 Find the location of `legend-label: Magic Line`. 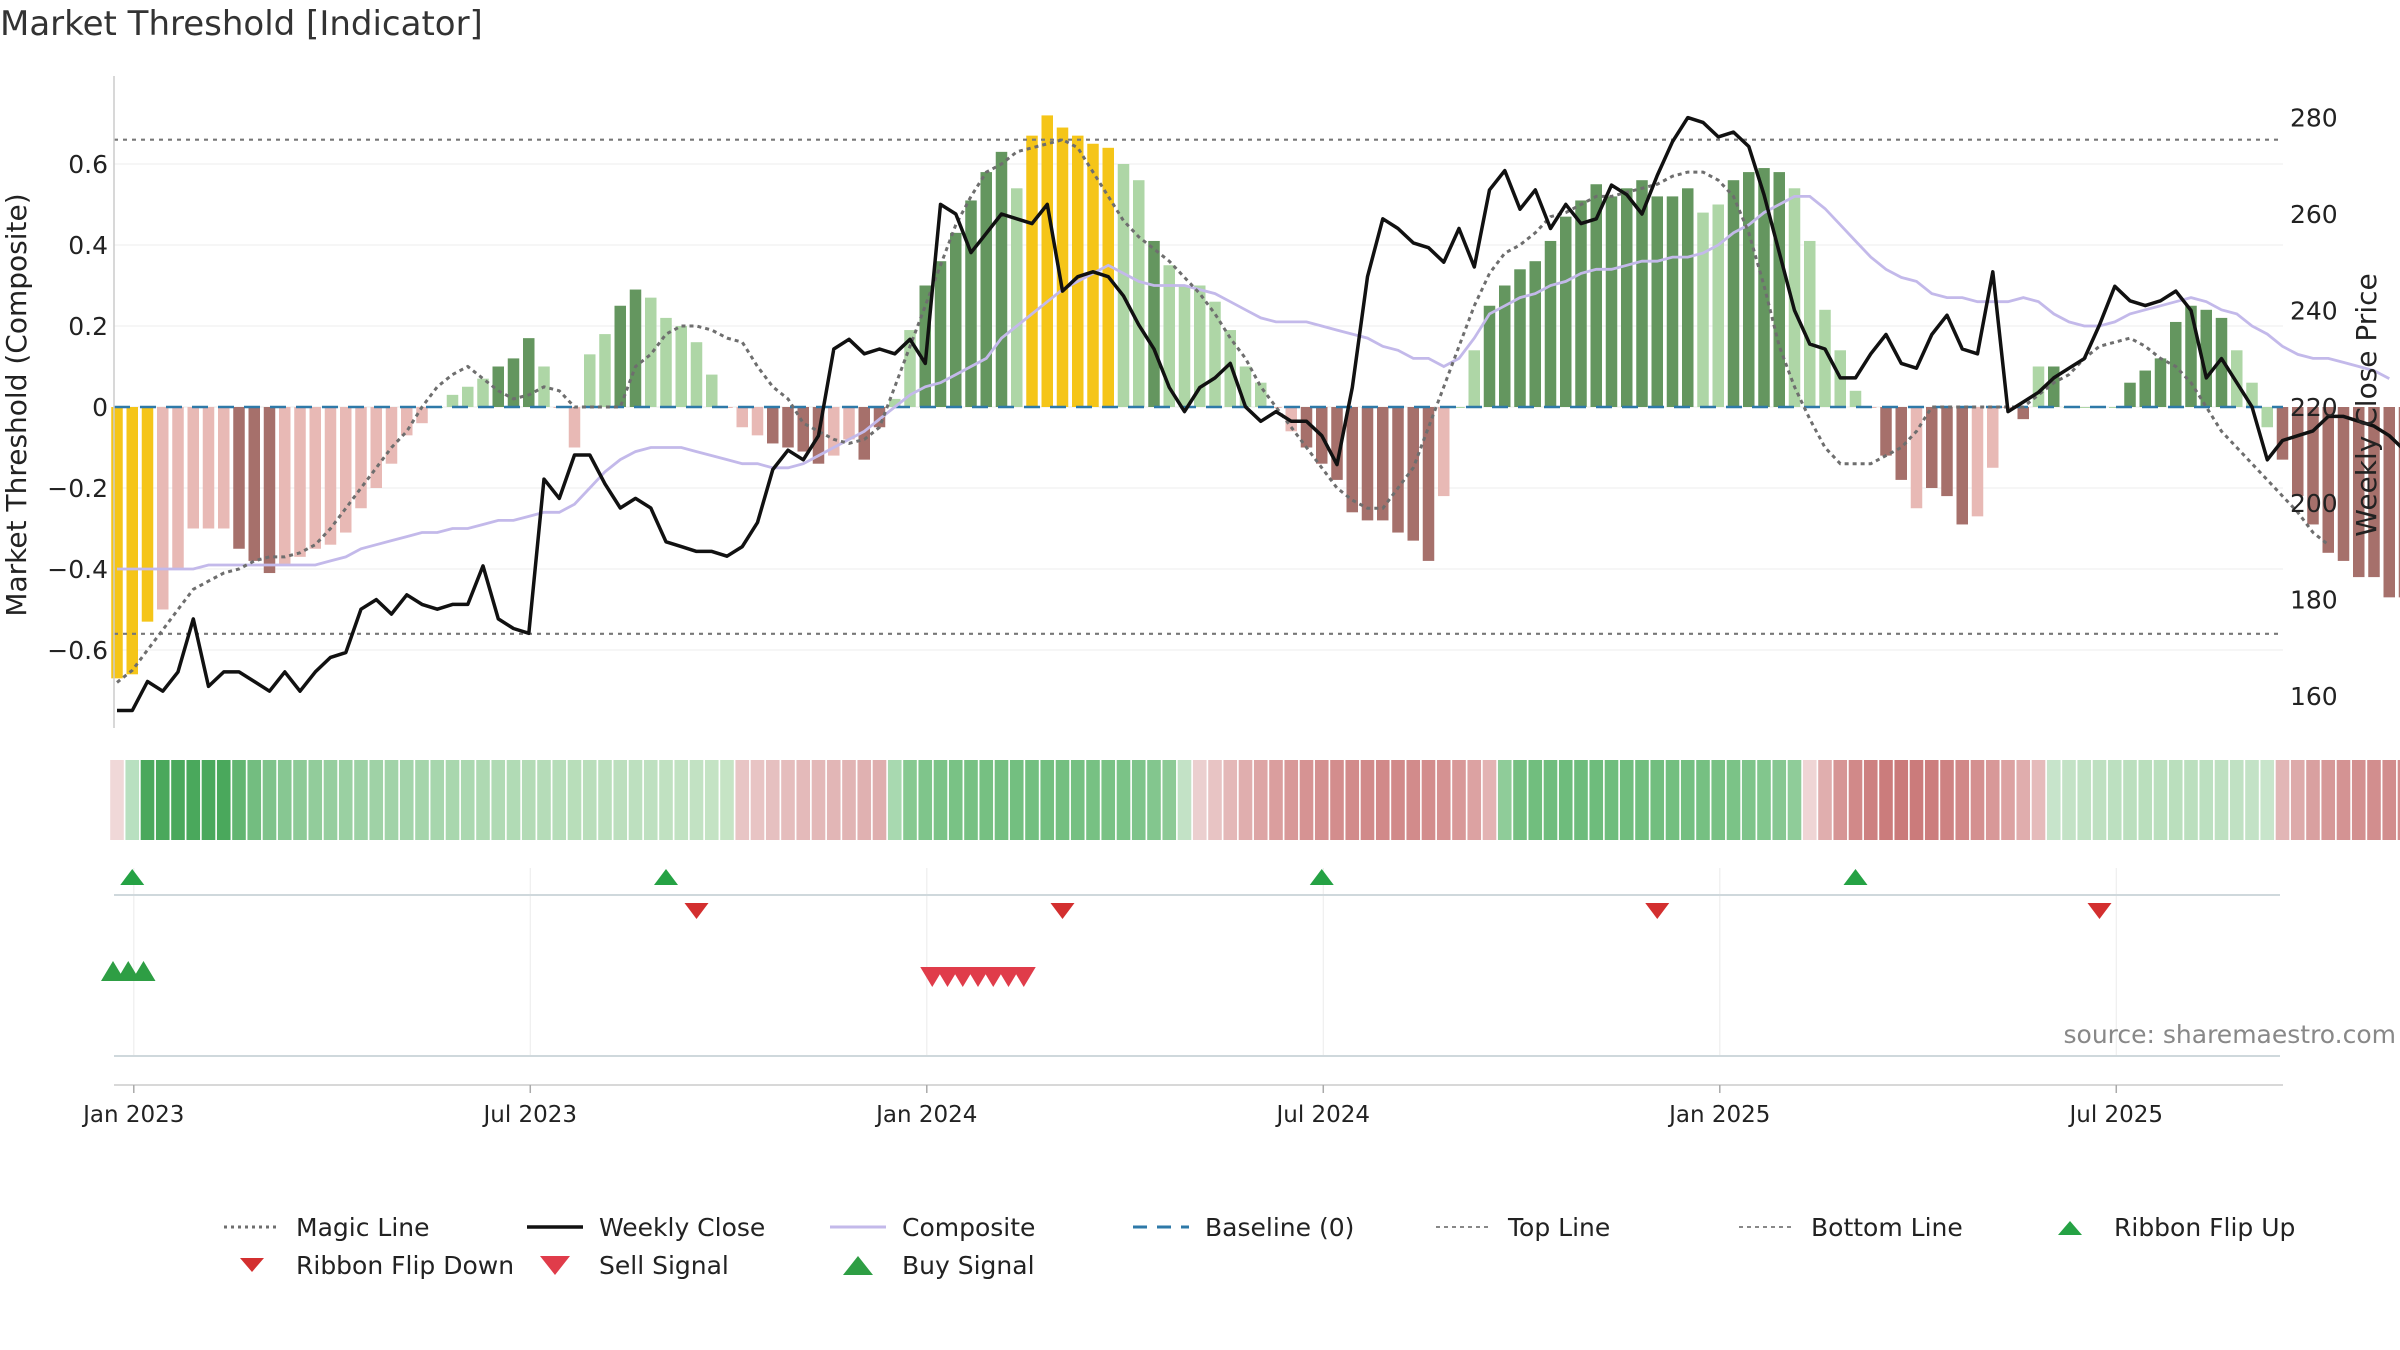

legend-label: Magic Line is located at coordinates (363, 1227).